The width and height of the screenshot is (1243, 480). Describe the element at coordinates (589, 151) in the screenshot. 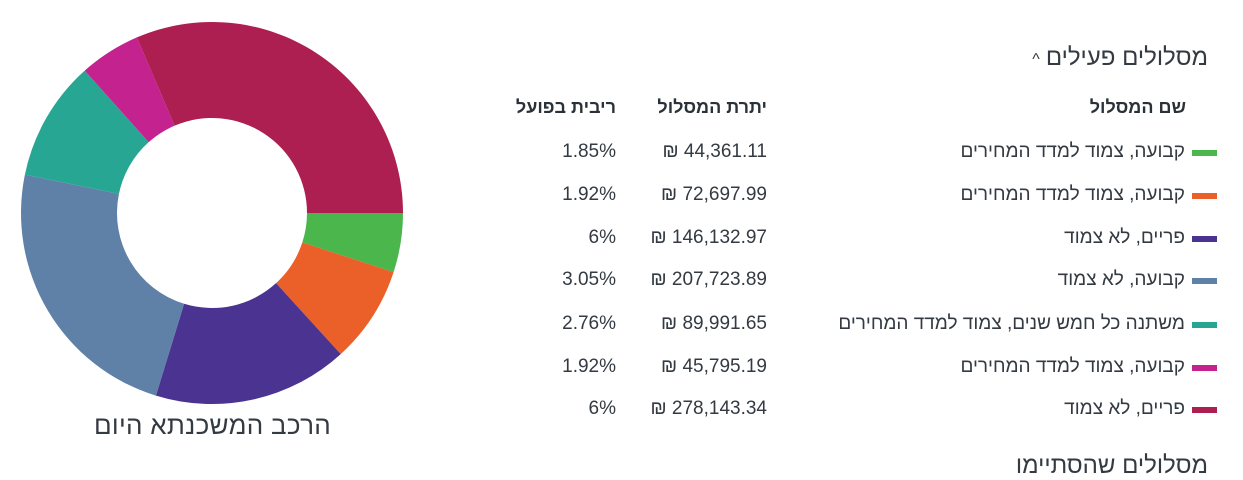

I see `track-rate: 1.85%` at that location.